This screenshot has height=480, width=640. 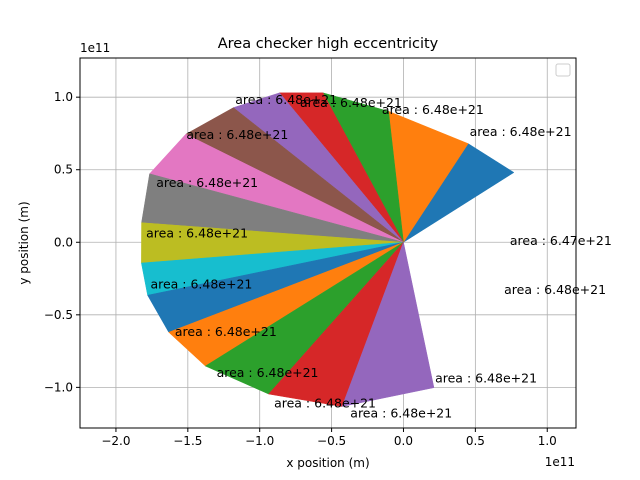 What do you see at coordinates (403, 441) in the screenshot?
I see `x-tick-label: 0.0` at bounding box center [403, 441].